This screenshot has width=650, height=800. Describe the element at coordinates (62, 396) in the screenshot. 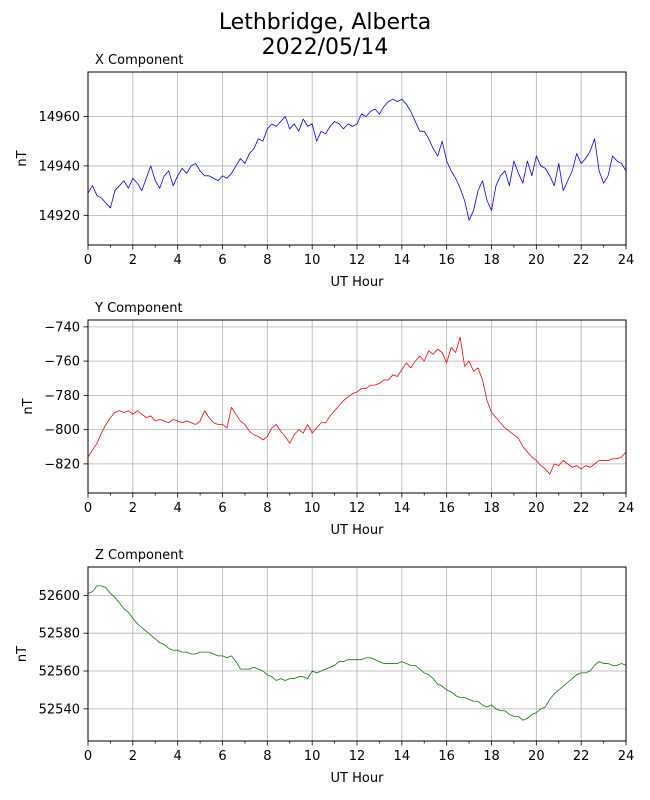

I see `y-tick-label: −780` at that location.